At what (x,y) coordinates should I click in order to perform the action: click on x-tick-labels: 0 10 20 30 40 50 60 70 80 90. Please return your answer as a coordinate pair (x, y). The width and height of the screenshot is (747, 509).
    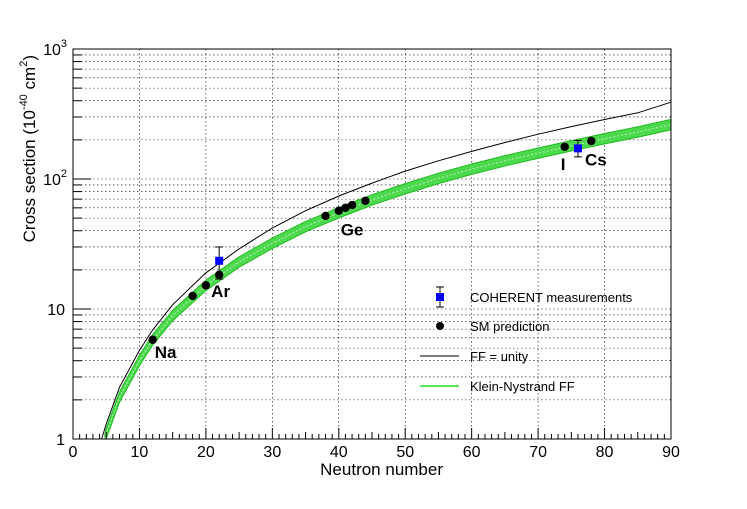
    Looking at the image, I should click on (374, 452).